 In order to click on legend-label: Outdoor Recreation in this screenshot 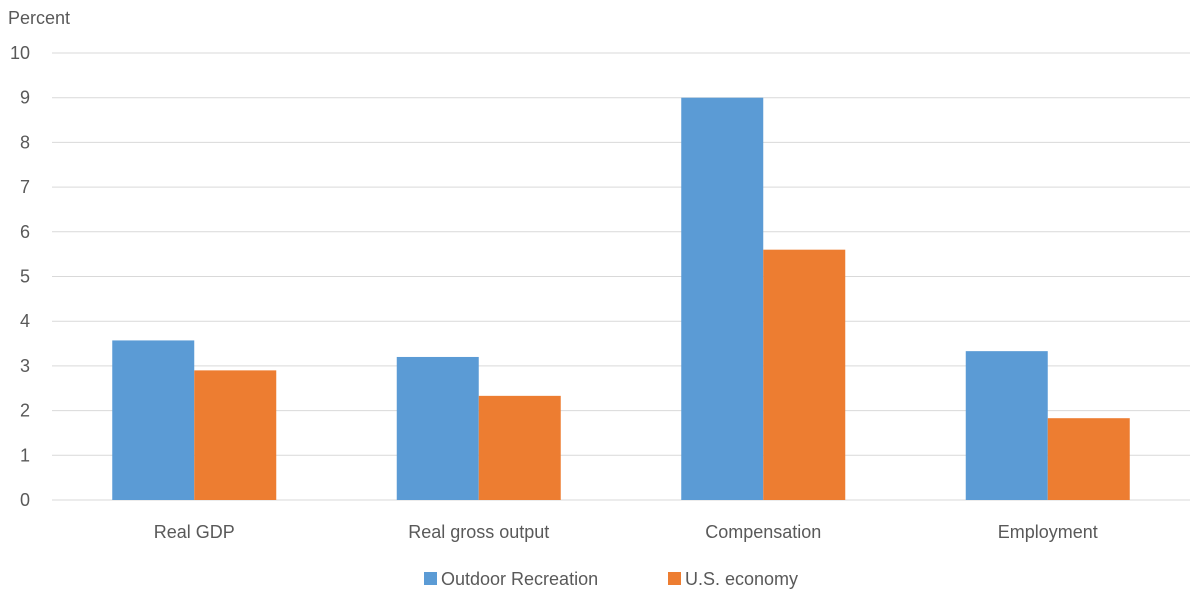, I will do `click(519, 579)`.